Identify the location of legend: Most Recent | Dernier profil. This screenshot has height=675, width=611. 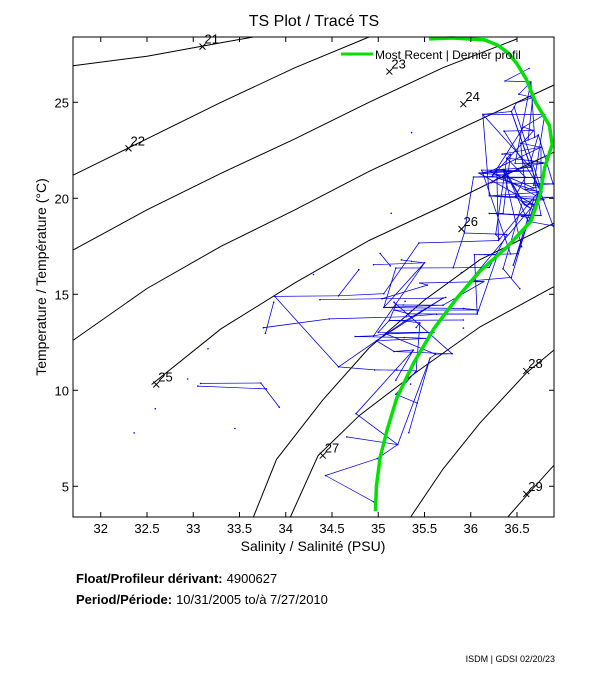
(431, 55).